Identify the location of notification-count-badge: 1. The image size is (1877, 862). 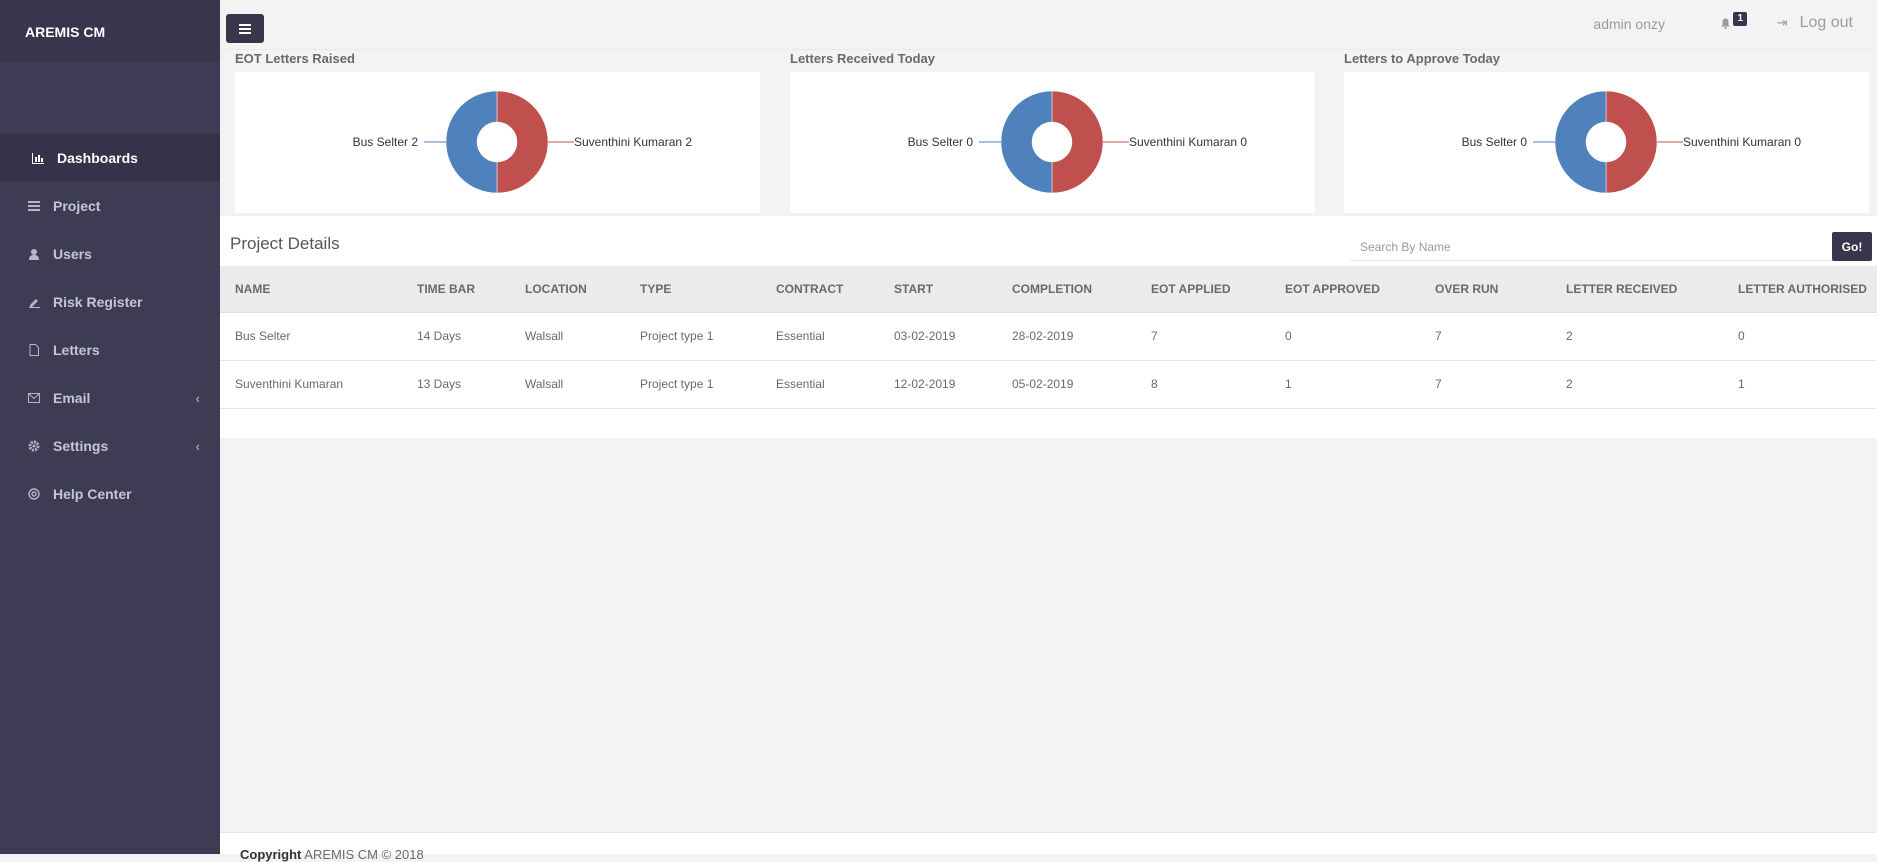
(1740, 19).